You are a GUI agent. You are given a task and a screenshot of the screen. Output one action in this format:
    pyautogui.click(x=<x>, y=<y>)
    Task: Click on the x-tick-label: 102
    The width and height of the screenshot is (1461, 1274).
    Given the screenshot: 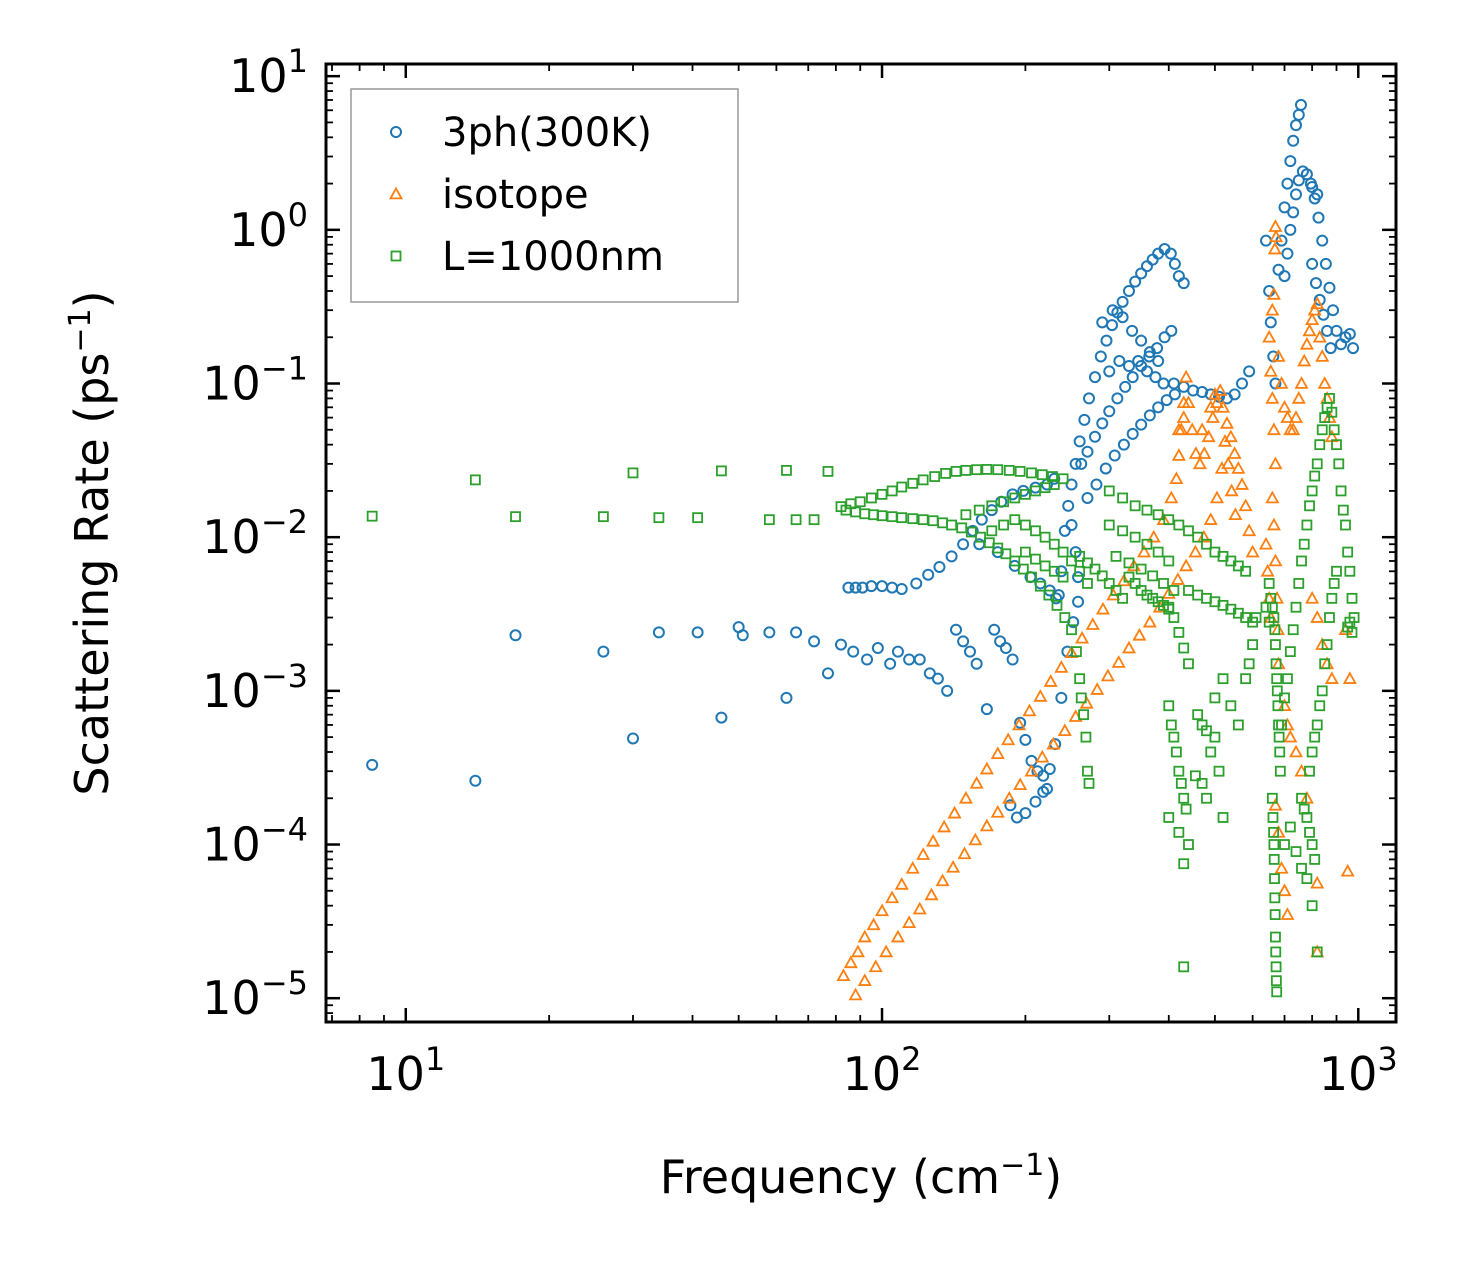 What is the action you would take?
    pyautogui.click(x=882, y=1070)
    